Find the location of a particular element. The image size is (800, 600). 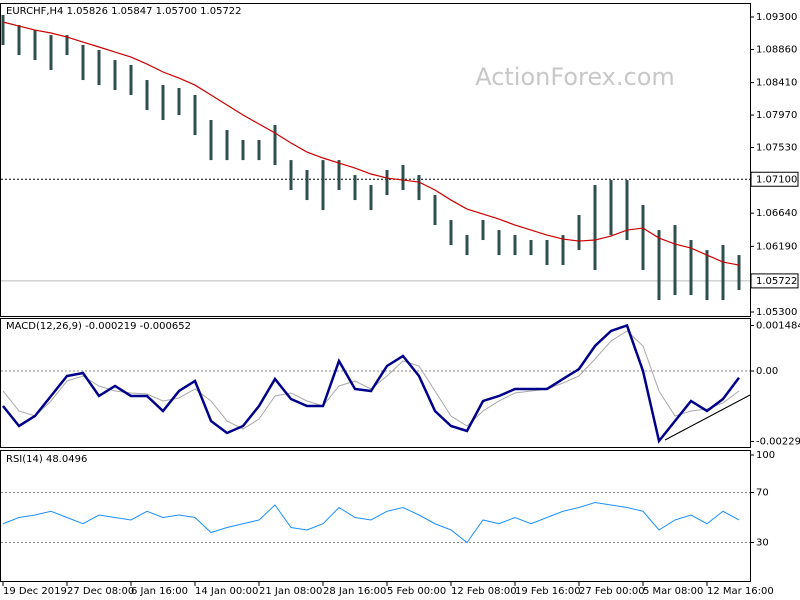

y-tick-label: 100 is located at coordinates (765, 455).